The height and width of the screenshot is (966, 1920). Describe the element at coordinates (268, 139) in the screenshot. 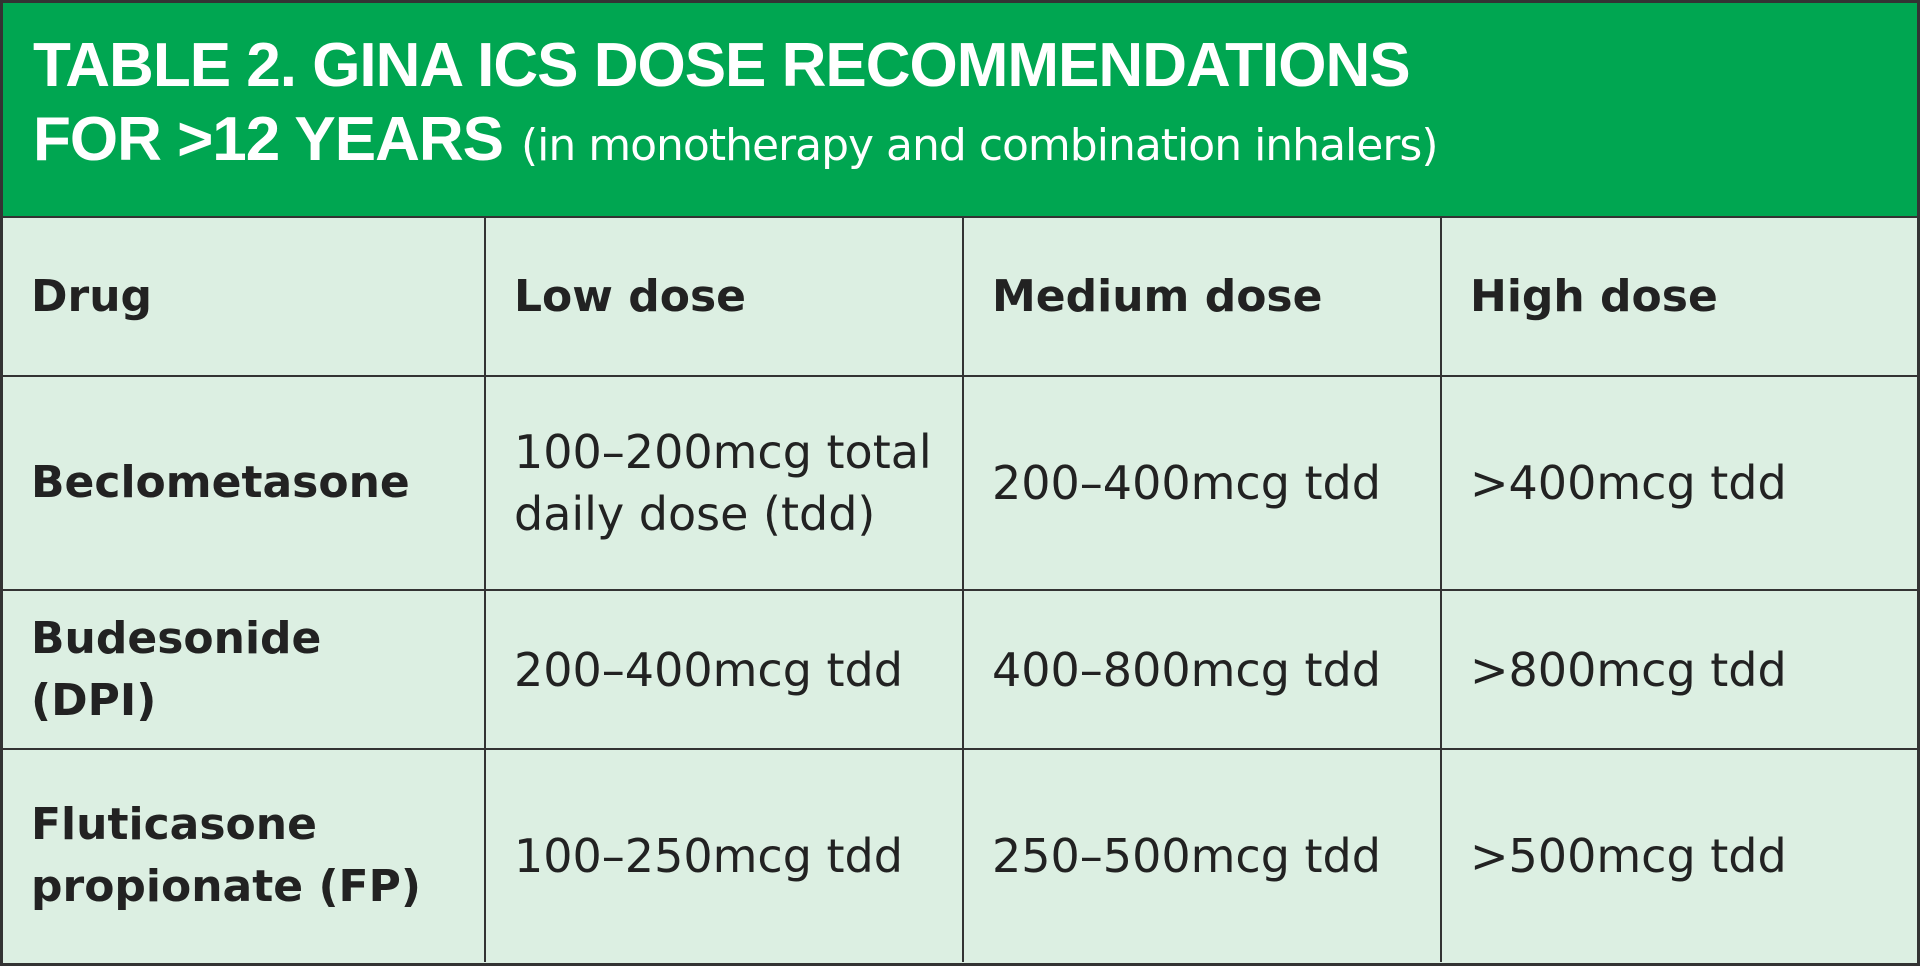

I see `title: FOR >12 YEARS` at that location.